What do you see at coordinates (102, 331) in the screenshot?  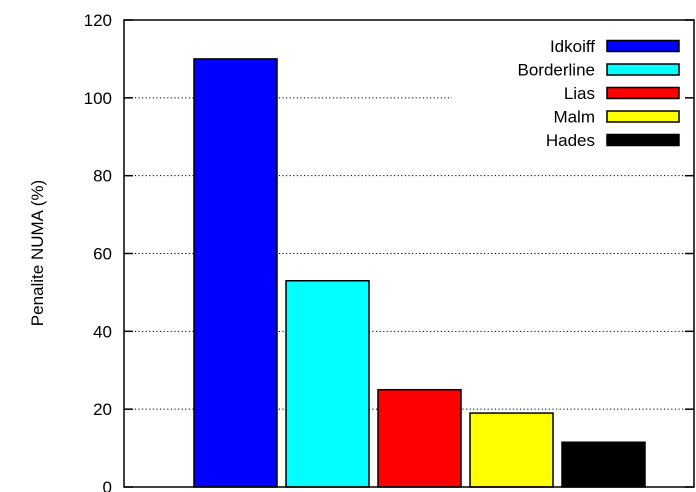 I see `y-tick-label: 40` at bounding box center [102, 331].